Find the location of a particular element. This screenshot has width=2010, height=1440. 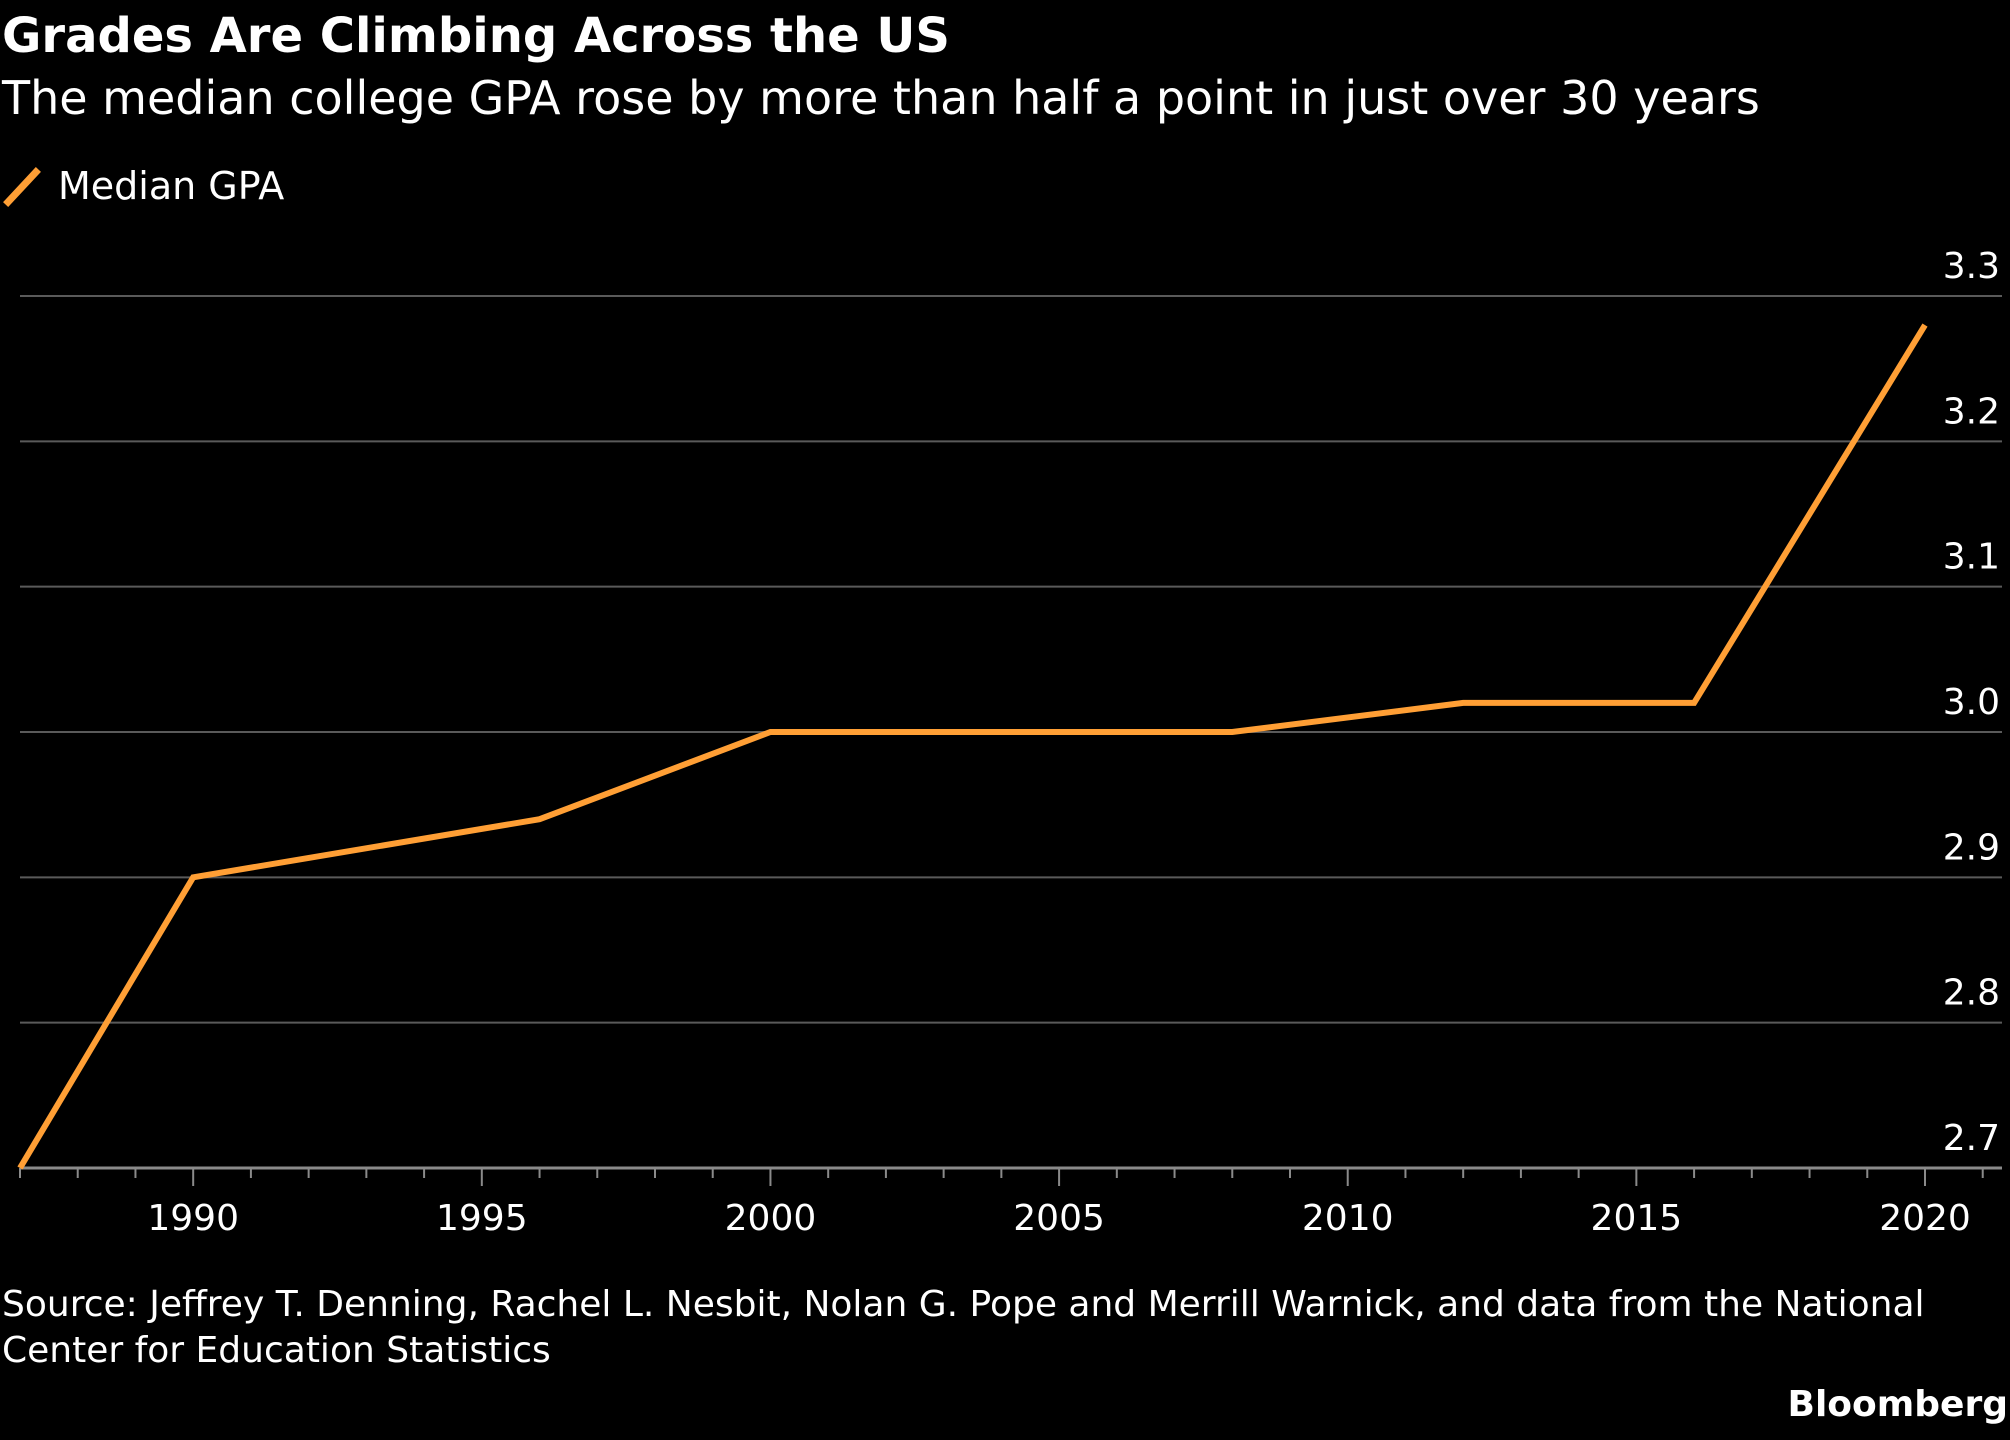

x-axis-ticks is located at coordinates (1001, 1177).